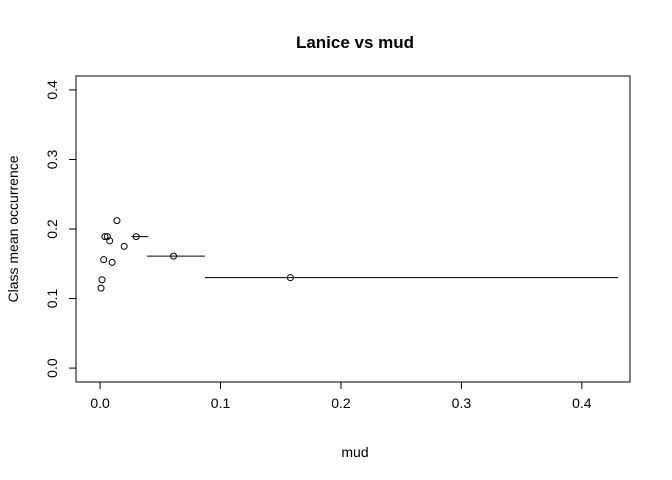  I want to click on x-axis: 0.0 0.1 0.2 0.3 0.4, so click(341, 396).